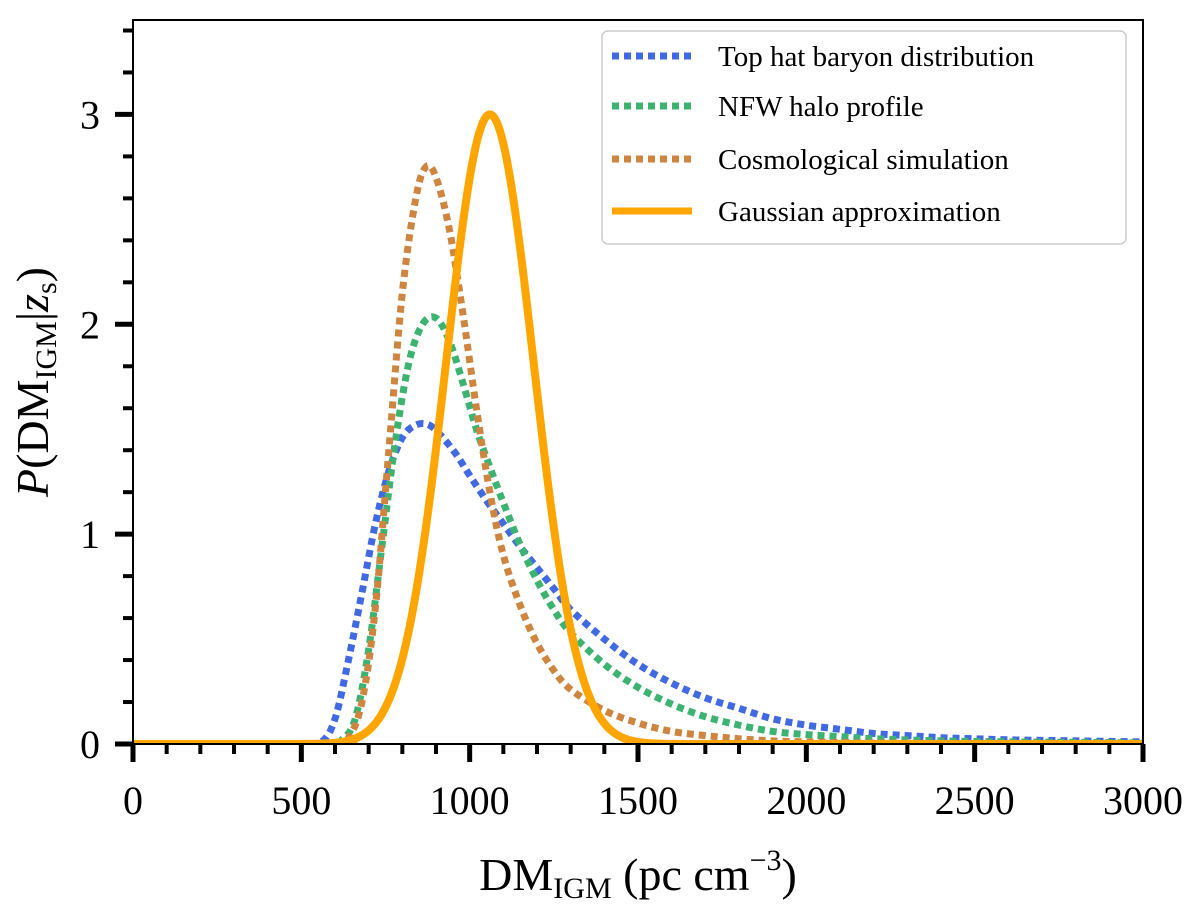 The height and width of the screenshot is (918, 1200). I want to click on y-axis-title-zsub: s, so click(46, 288).